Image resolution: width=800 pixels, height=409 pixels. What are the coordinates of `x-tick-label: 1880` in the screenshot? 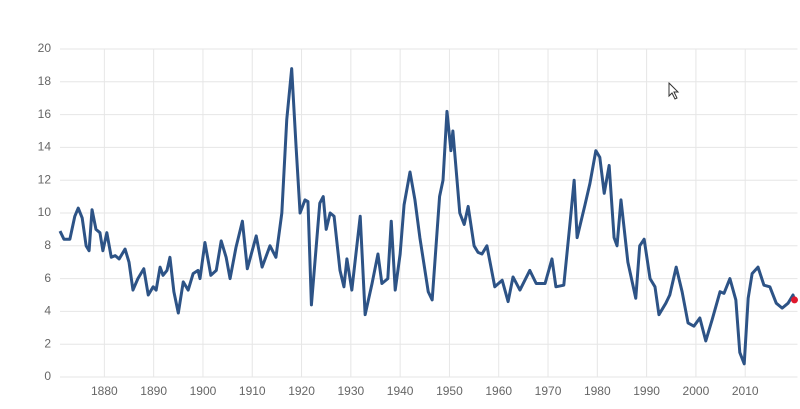 It's located at (104, 391).